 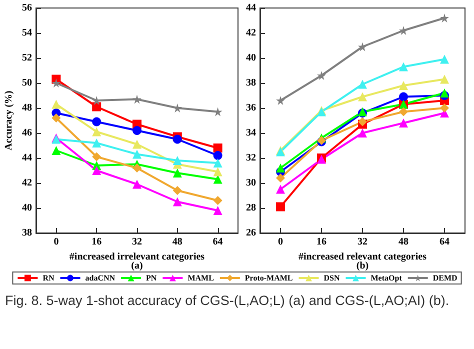 I want to click on legend-label: adaCNN, so click(x=100, y=278).